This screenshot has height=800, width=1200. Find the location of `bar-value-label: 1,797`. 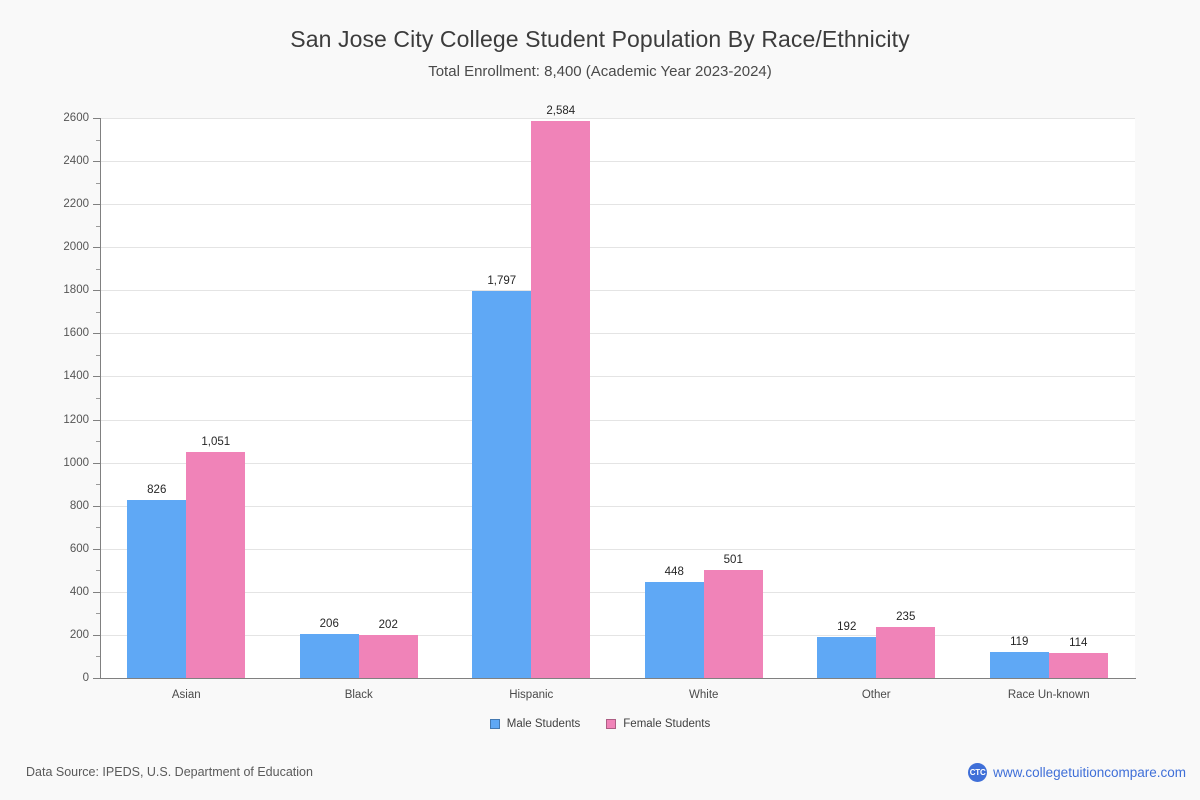

bar-value-label: 1,797 is located at coordinates (502, 280).